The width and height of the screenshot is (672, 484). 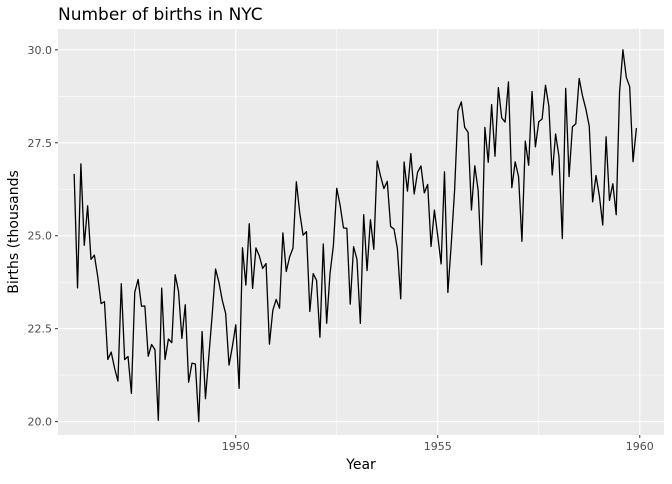 I want to click on y-tick-label: 22.5, so click(x=40, y=329).